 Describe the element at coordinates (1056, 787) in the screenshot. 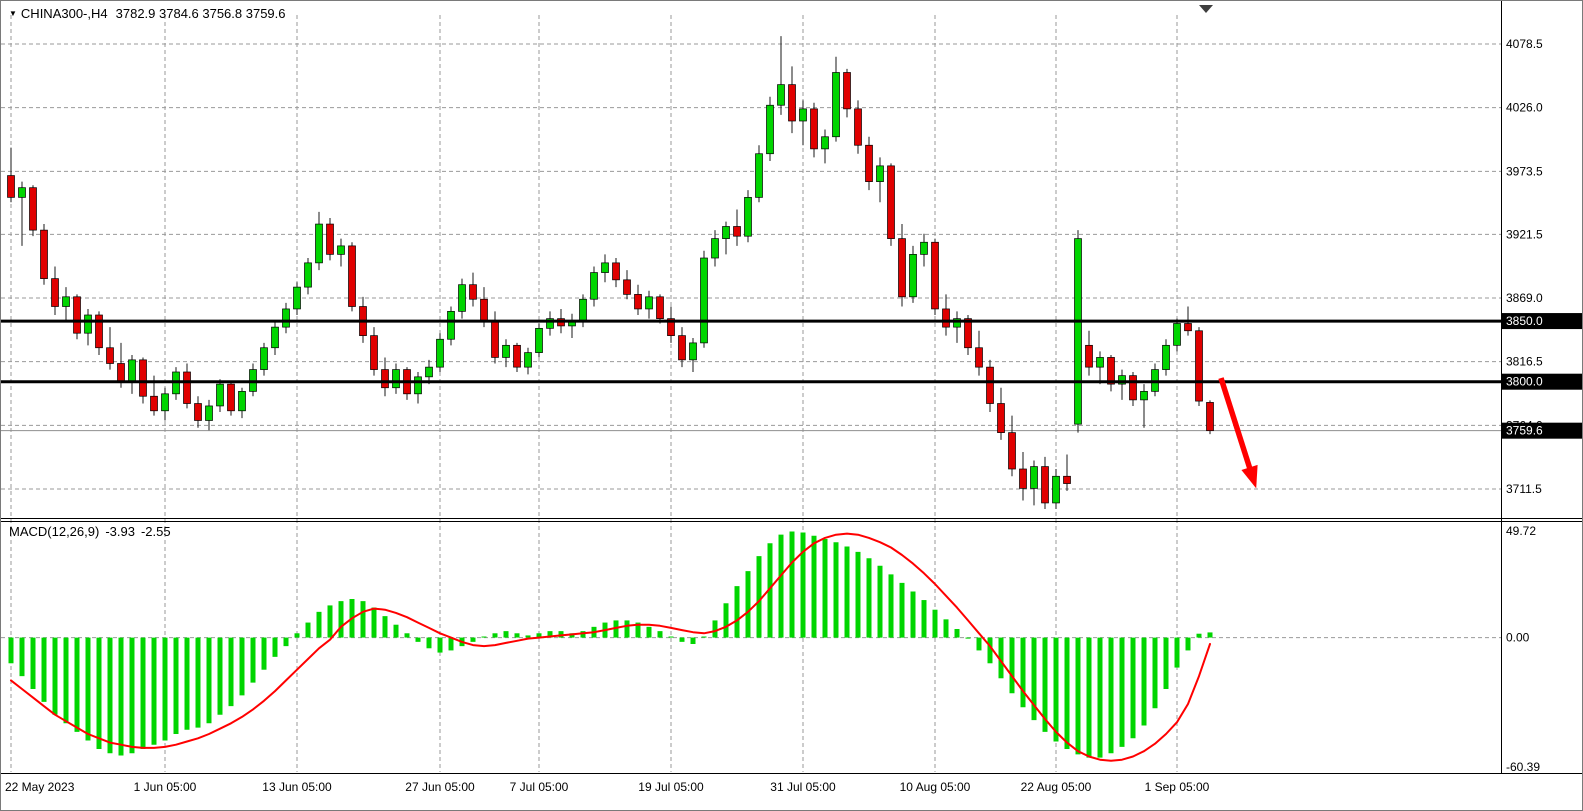

I see `time-axis-label: 22 Aug 05:00` at that location.